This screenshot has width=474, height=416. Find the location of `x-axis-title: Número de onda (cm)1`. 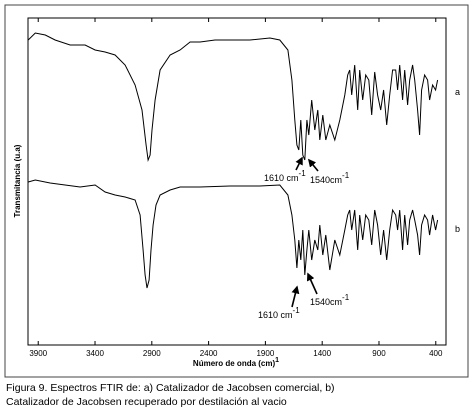

x-axis-title: Número de onda (cm)1 is located at coordinates (236, 362).